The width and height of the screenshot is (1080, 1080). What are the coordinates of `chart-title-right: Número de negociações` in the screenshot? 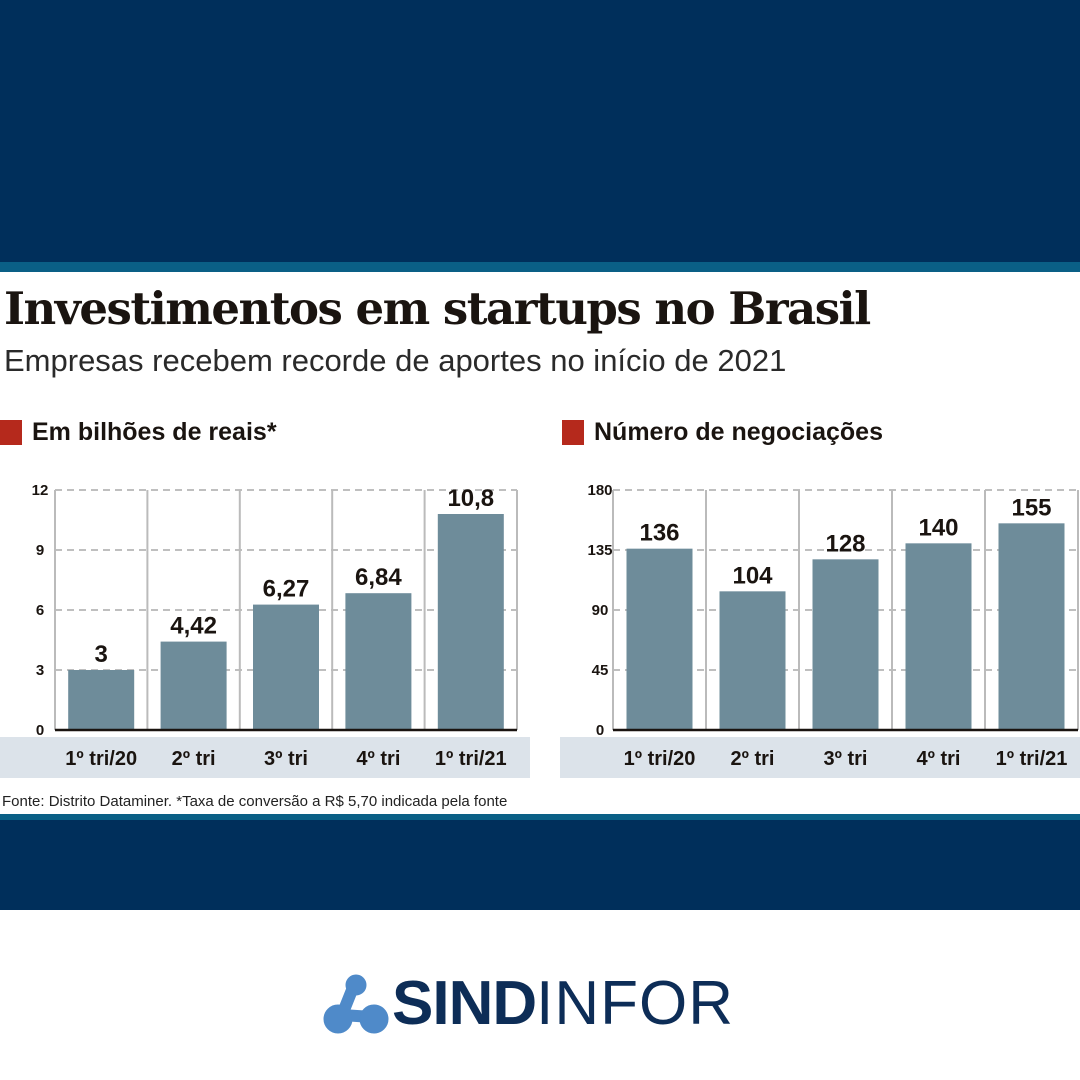 It's located at (722, 432).